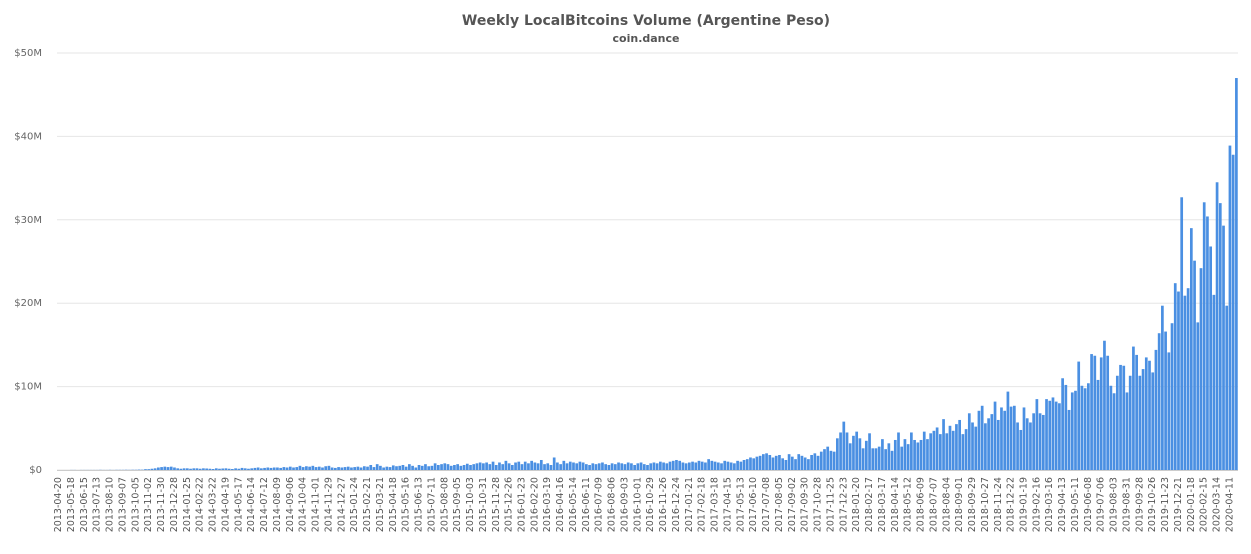 The height and width of the screenshot is (554, 1251). I want to click on x-tick-label: 2013-12-28, so click(174, 504).